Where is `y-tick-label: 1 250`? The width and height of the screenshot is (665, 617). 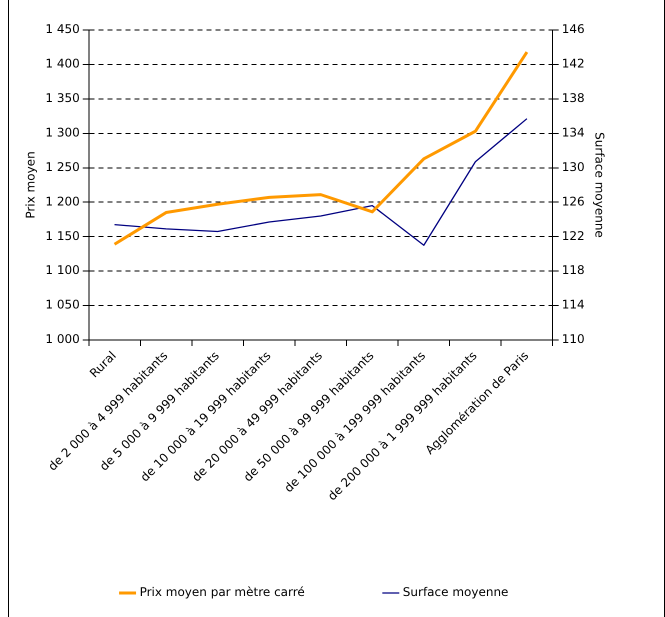
y-tick-label: 1 250 is located at coordinates (62, 167).